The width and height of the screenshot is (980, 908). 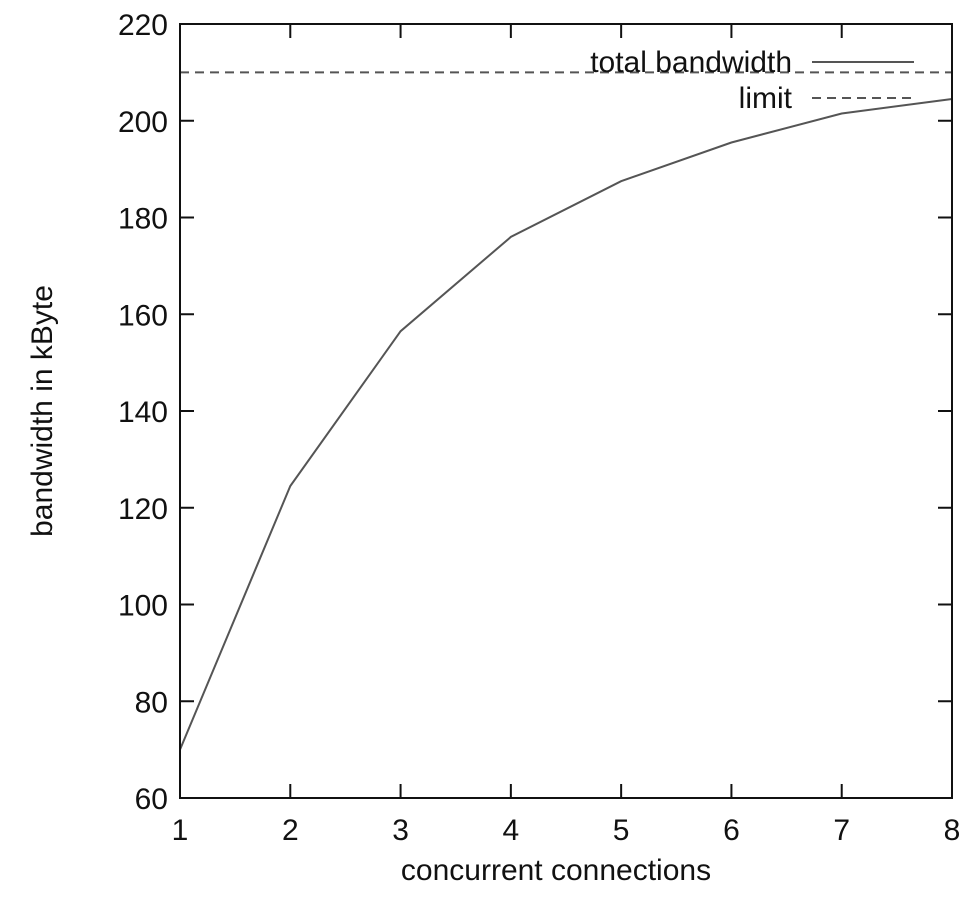 What do you see at coordinates (143, 25) in the screenshot?
I see `y-tick-label: 220` at bounding box center [143, 25].